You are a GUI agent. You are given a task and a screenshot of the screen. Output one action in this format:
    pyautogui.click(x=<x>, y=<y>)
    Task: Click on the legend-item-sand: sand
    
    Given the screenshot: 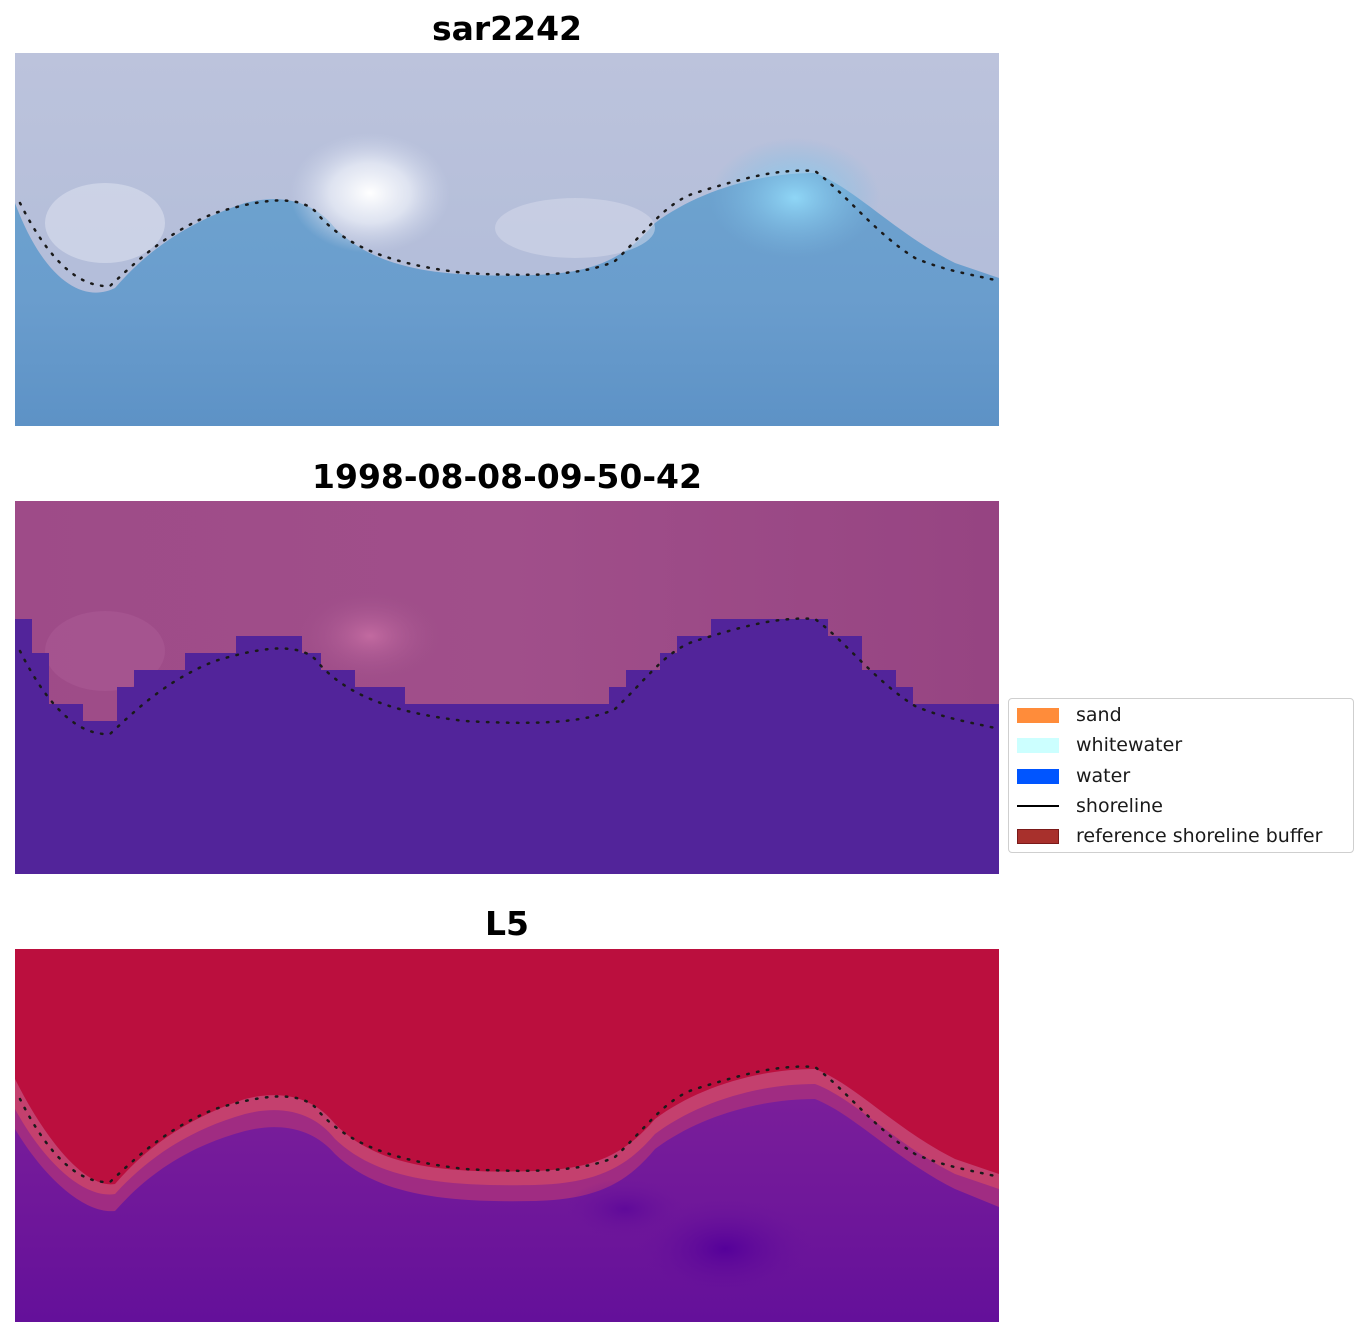 What is the action you would take?
    pyautogui.click(x=1069, y=715)
    